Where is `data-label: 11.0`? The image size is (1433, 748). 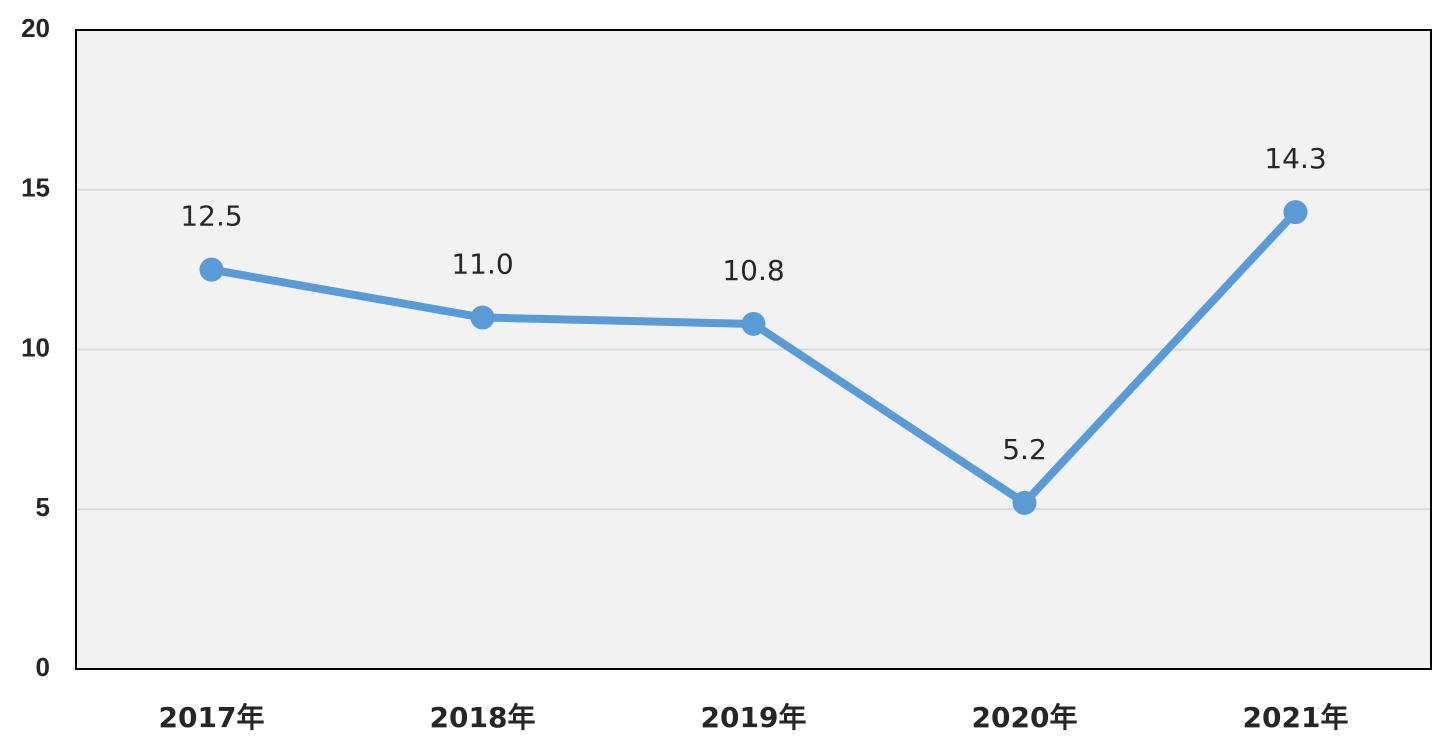 data-label: 11.0 is located at coordinates (482, 264).